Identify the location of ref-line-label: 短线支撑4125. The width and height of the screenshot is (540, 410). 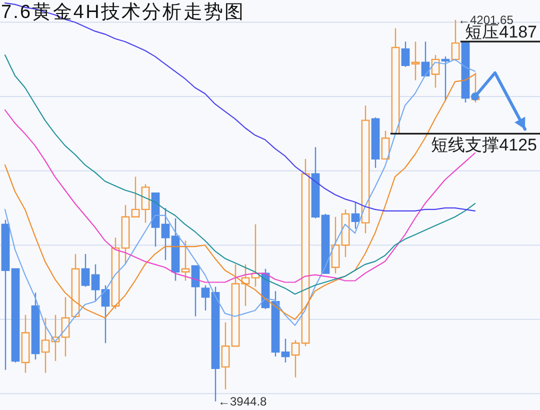
(484, 145).